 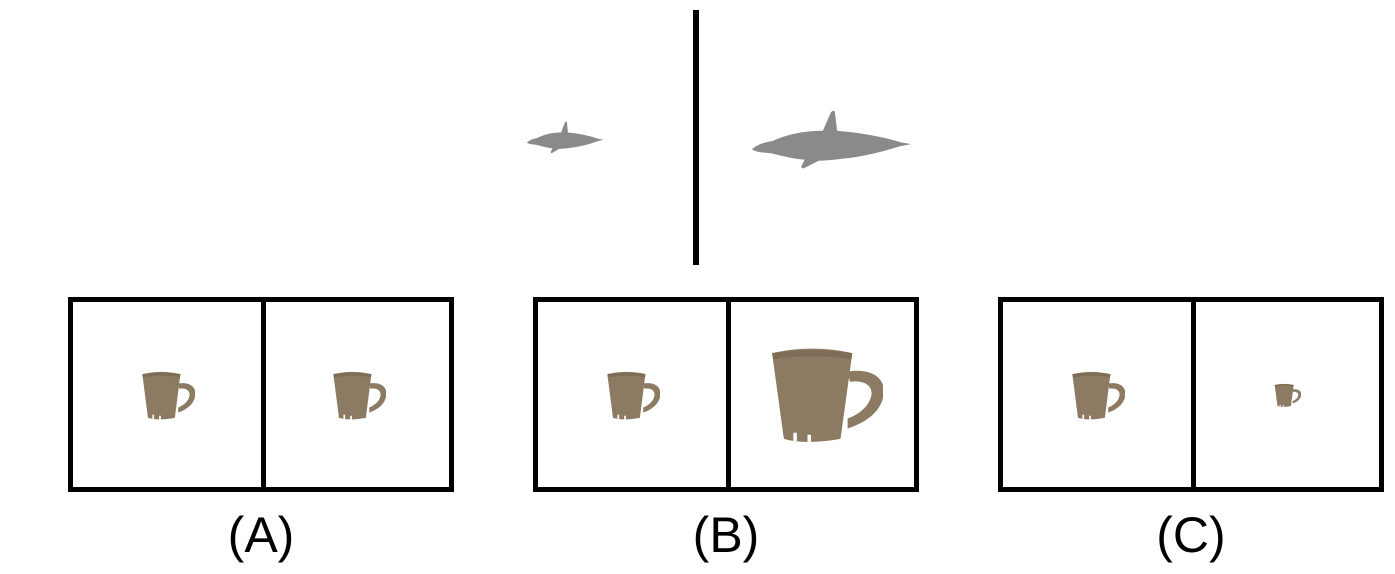 I want to click on option-a-panel, so click(x=261, y=394).